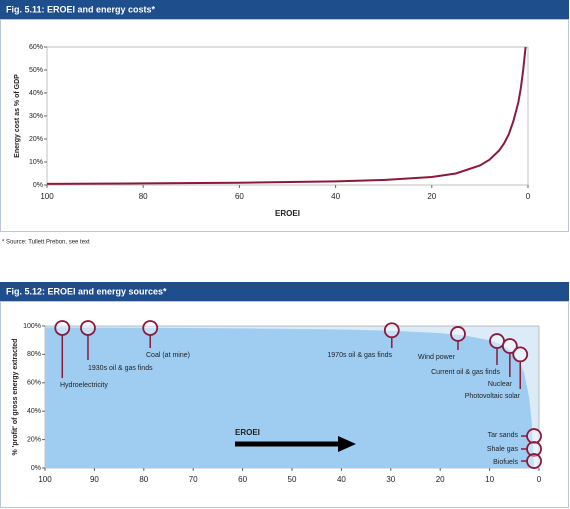 This screenshot has width=570, height=509. What do you see at coordinates (437, 357) in the screenshot?
I see `annotation-label: Wind power` at bounding box center [437, 357].